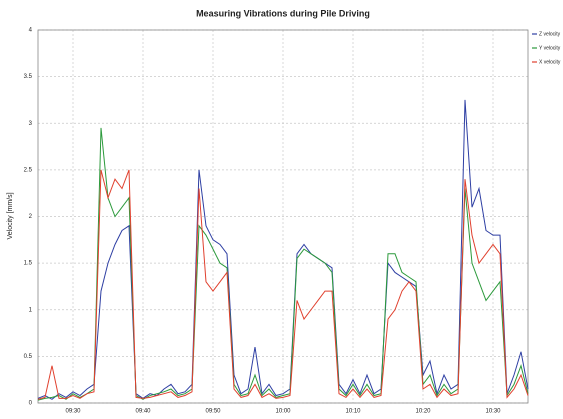  What do you see at coordinates (213, 412) in the screenshot?
I see `x-tick-label: 09:50` at bounding box center [213, 412].